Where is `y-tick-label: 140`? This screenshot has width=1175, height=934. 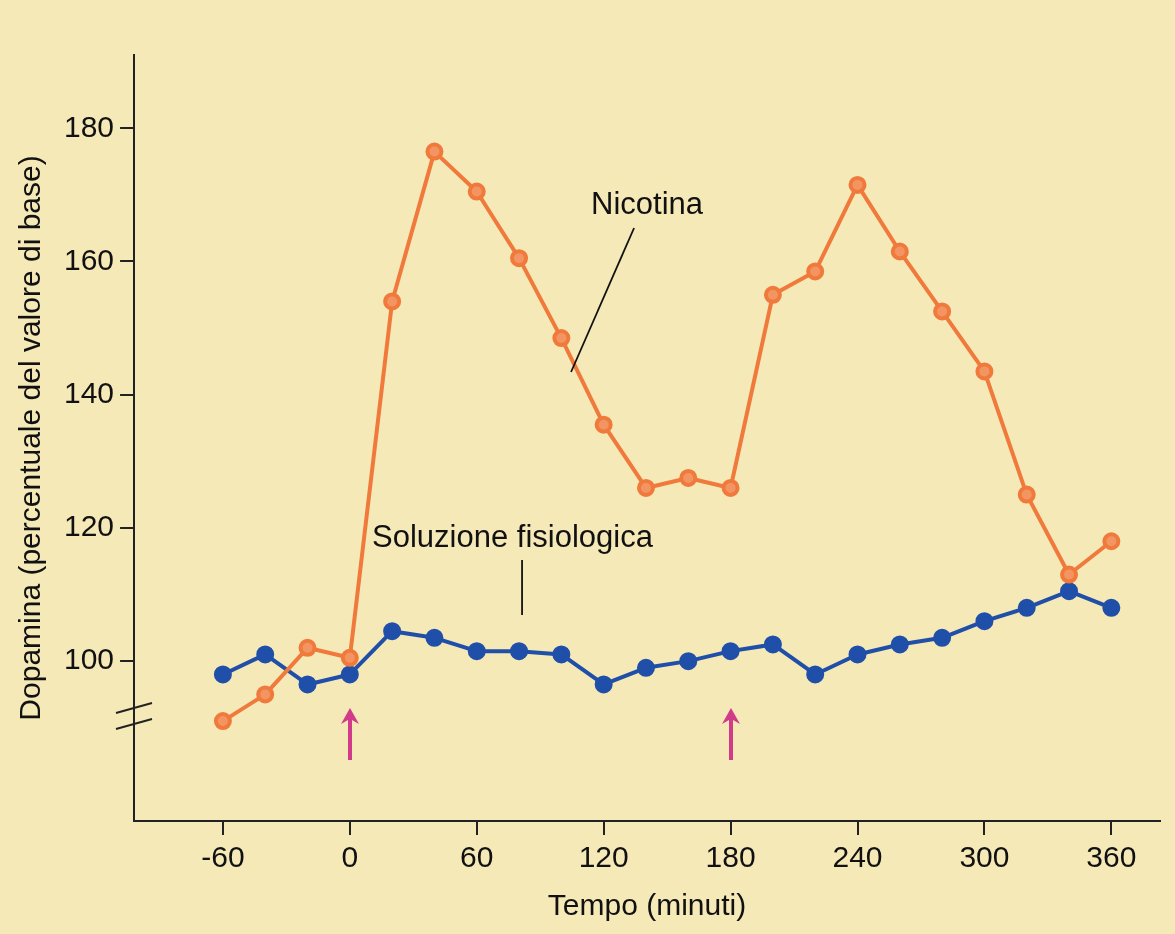 y-tick-label: 140 is located at coordinates (89, 392).